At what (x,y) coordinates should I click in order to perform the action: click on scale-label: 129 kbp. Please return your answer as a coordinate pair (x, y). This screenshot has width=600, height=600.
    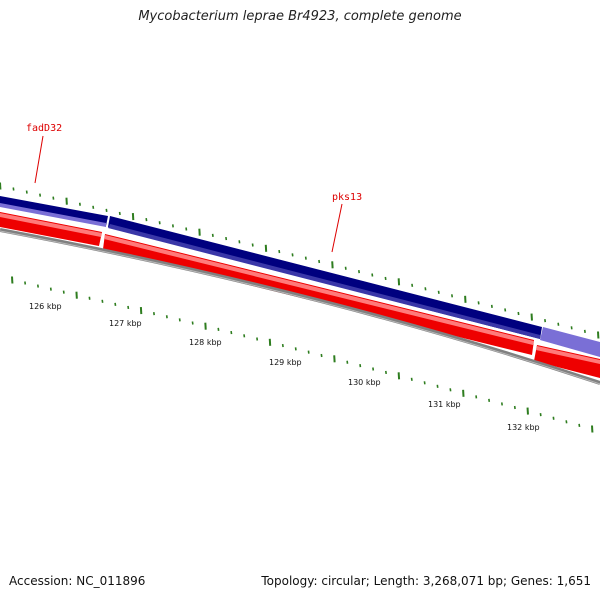
    Looking at the image, I should click on (285, 362).